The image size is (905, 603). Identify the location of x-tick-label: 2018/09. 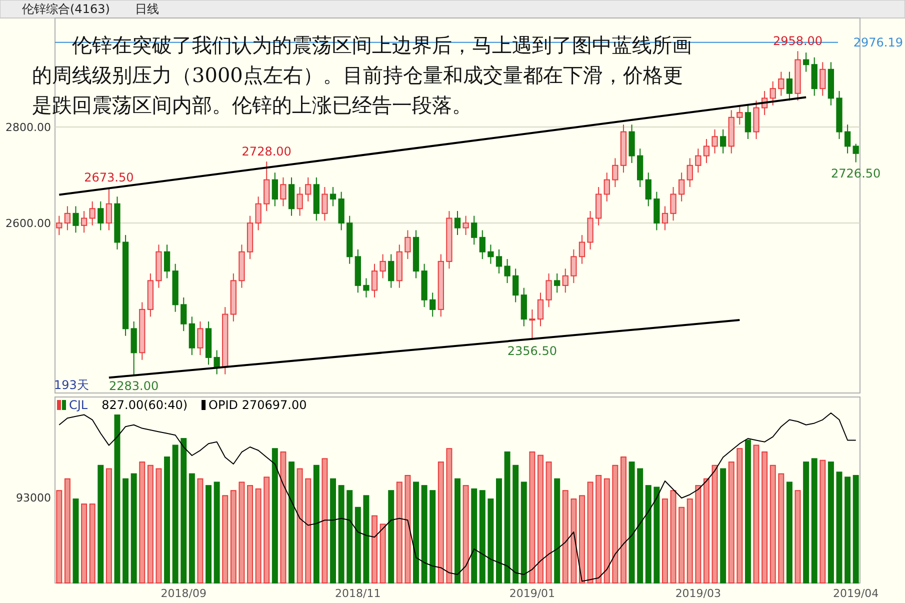
(183, 593).